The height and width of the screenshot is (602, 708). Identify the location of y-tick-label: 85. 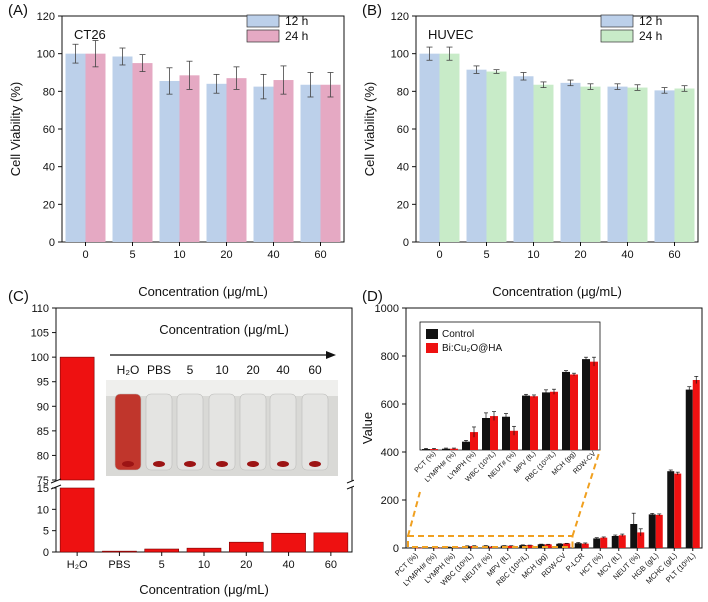
(43, 432).